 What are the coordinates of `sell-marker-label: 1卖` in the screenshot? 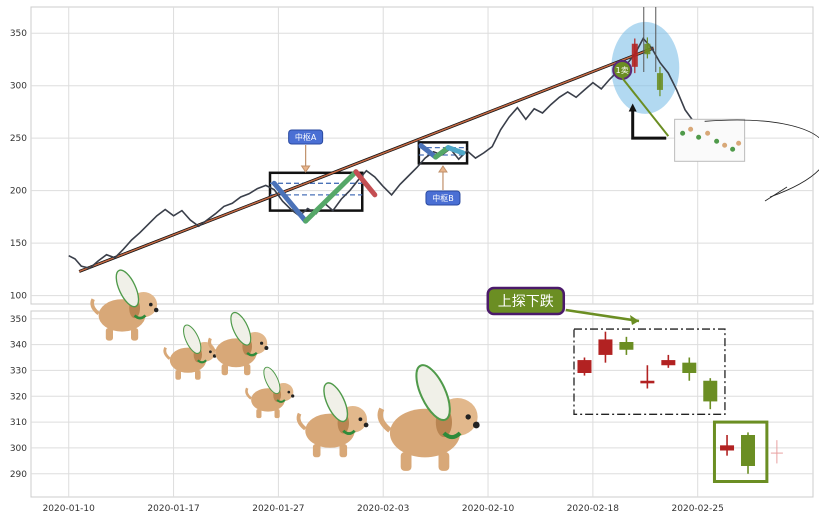 It's located at (622, 70).